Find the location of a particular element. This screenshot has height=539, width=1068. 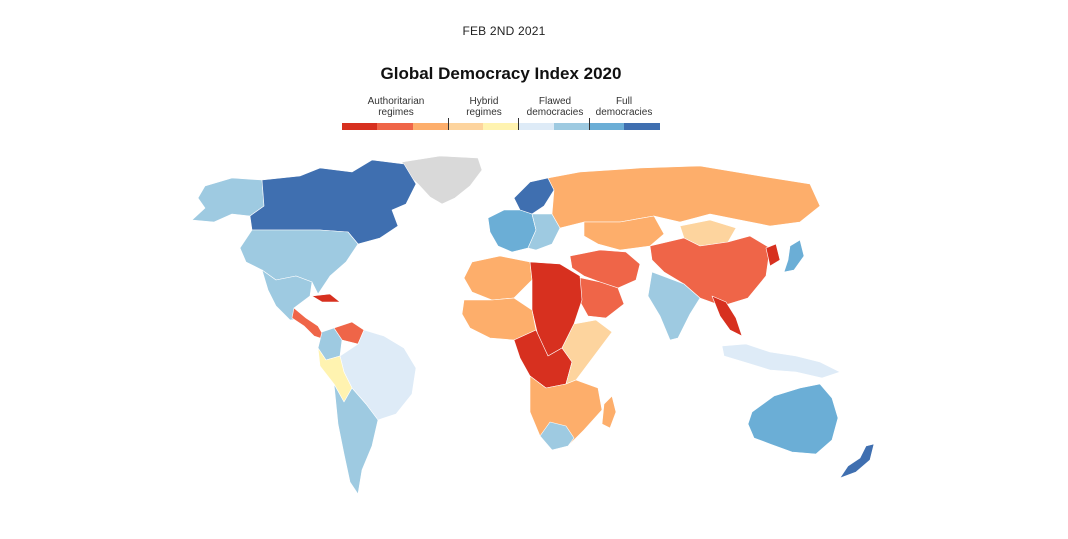

legend-color-scale is located at coordinates (501, 126).